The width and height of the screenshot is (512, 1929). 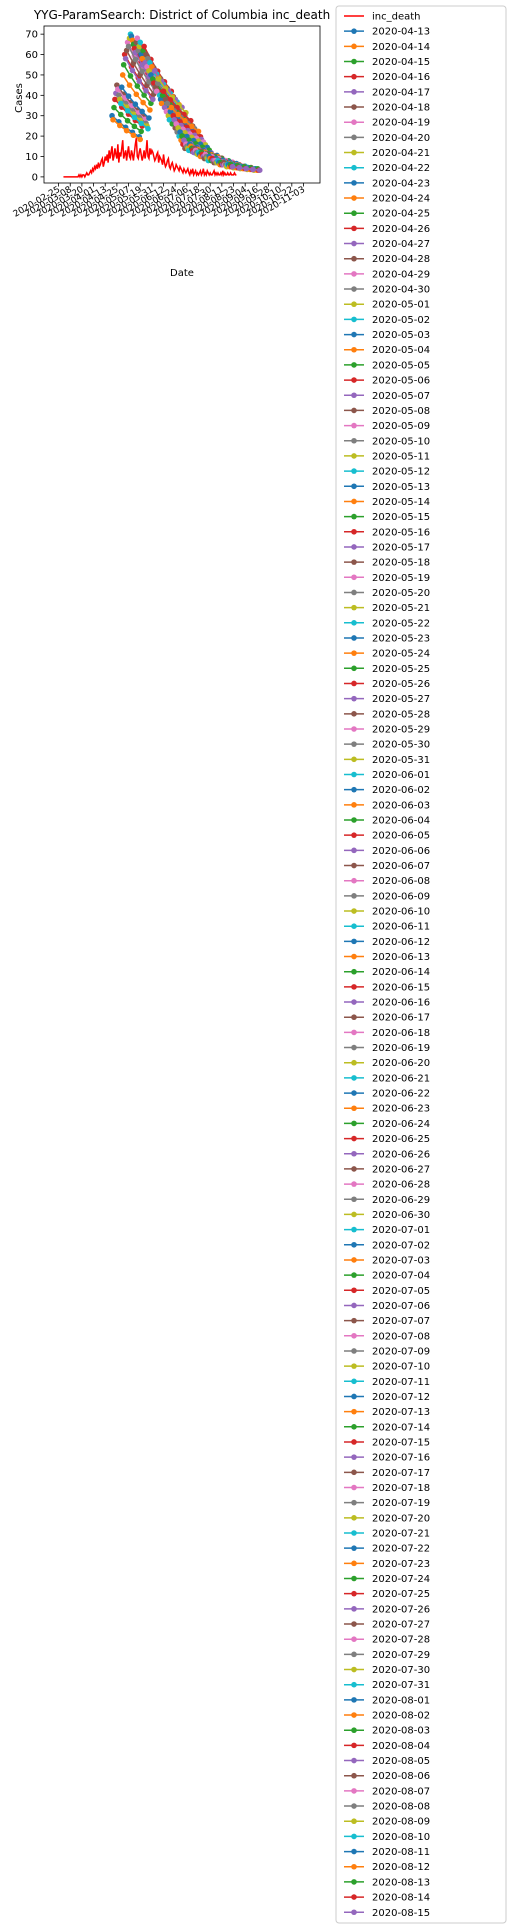 What do you see at coordinates (401, 123) in the screenshot?
I see `legend-label-2020-04-19: 2020-04-19` at bounding box center [401, 123].